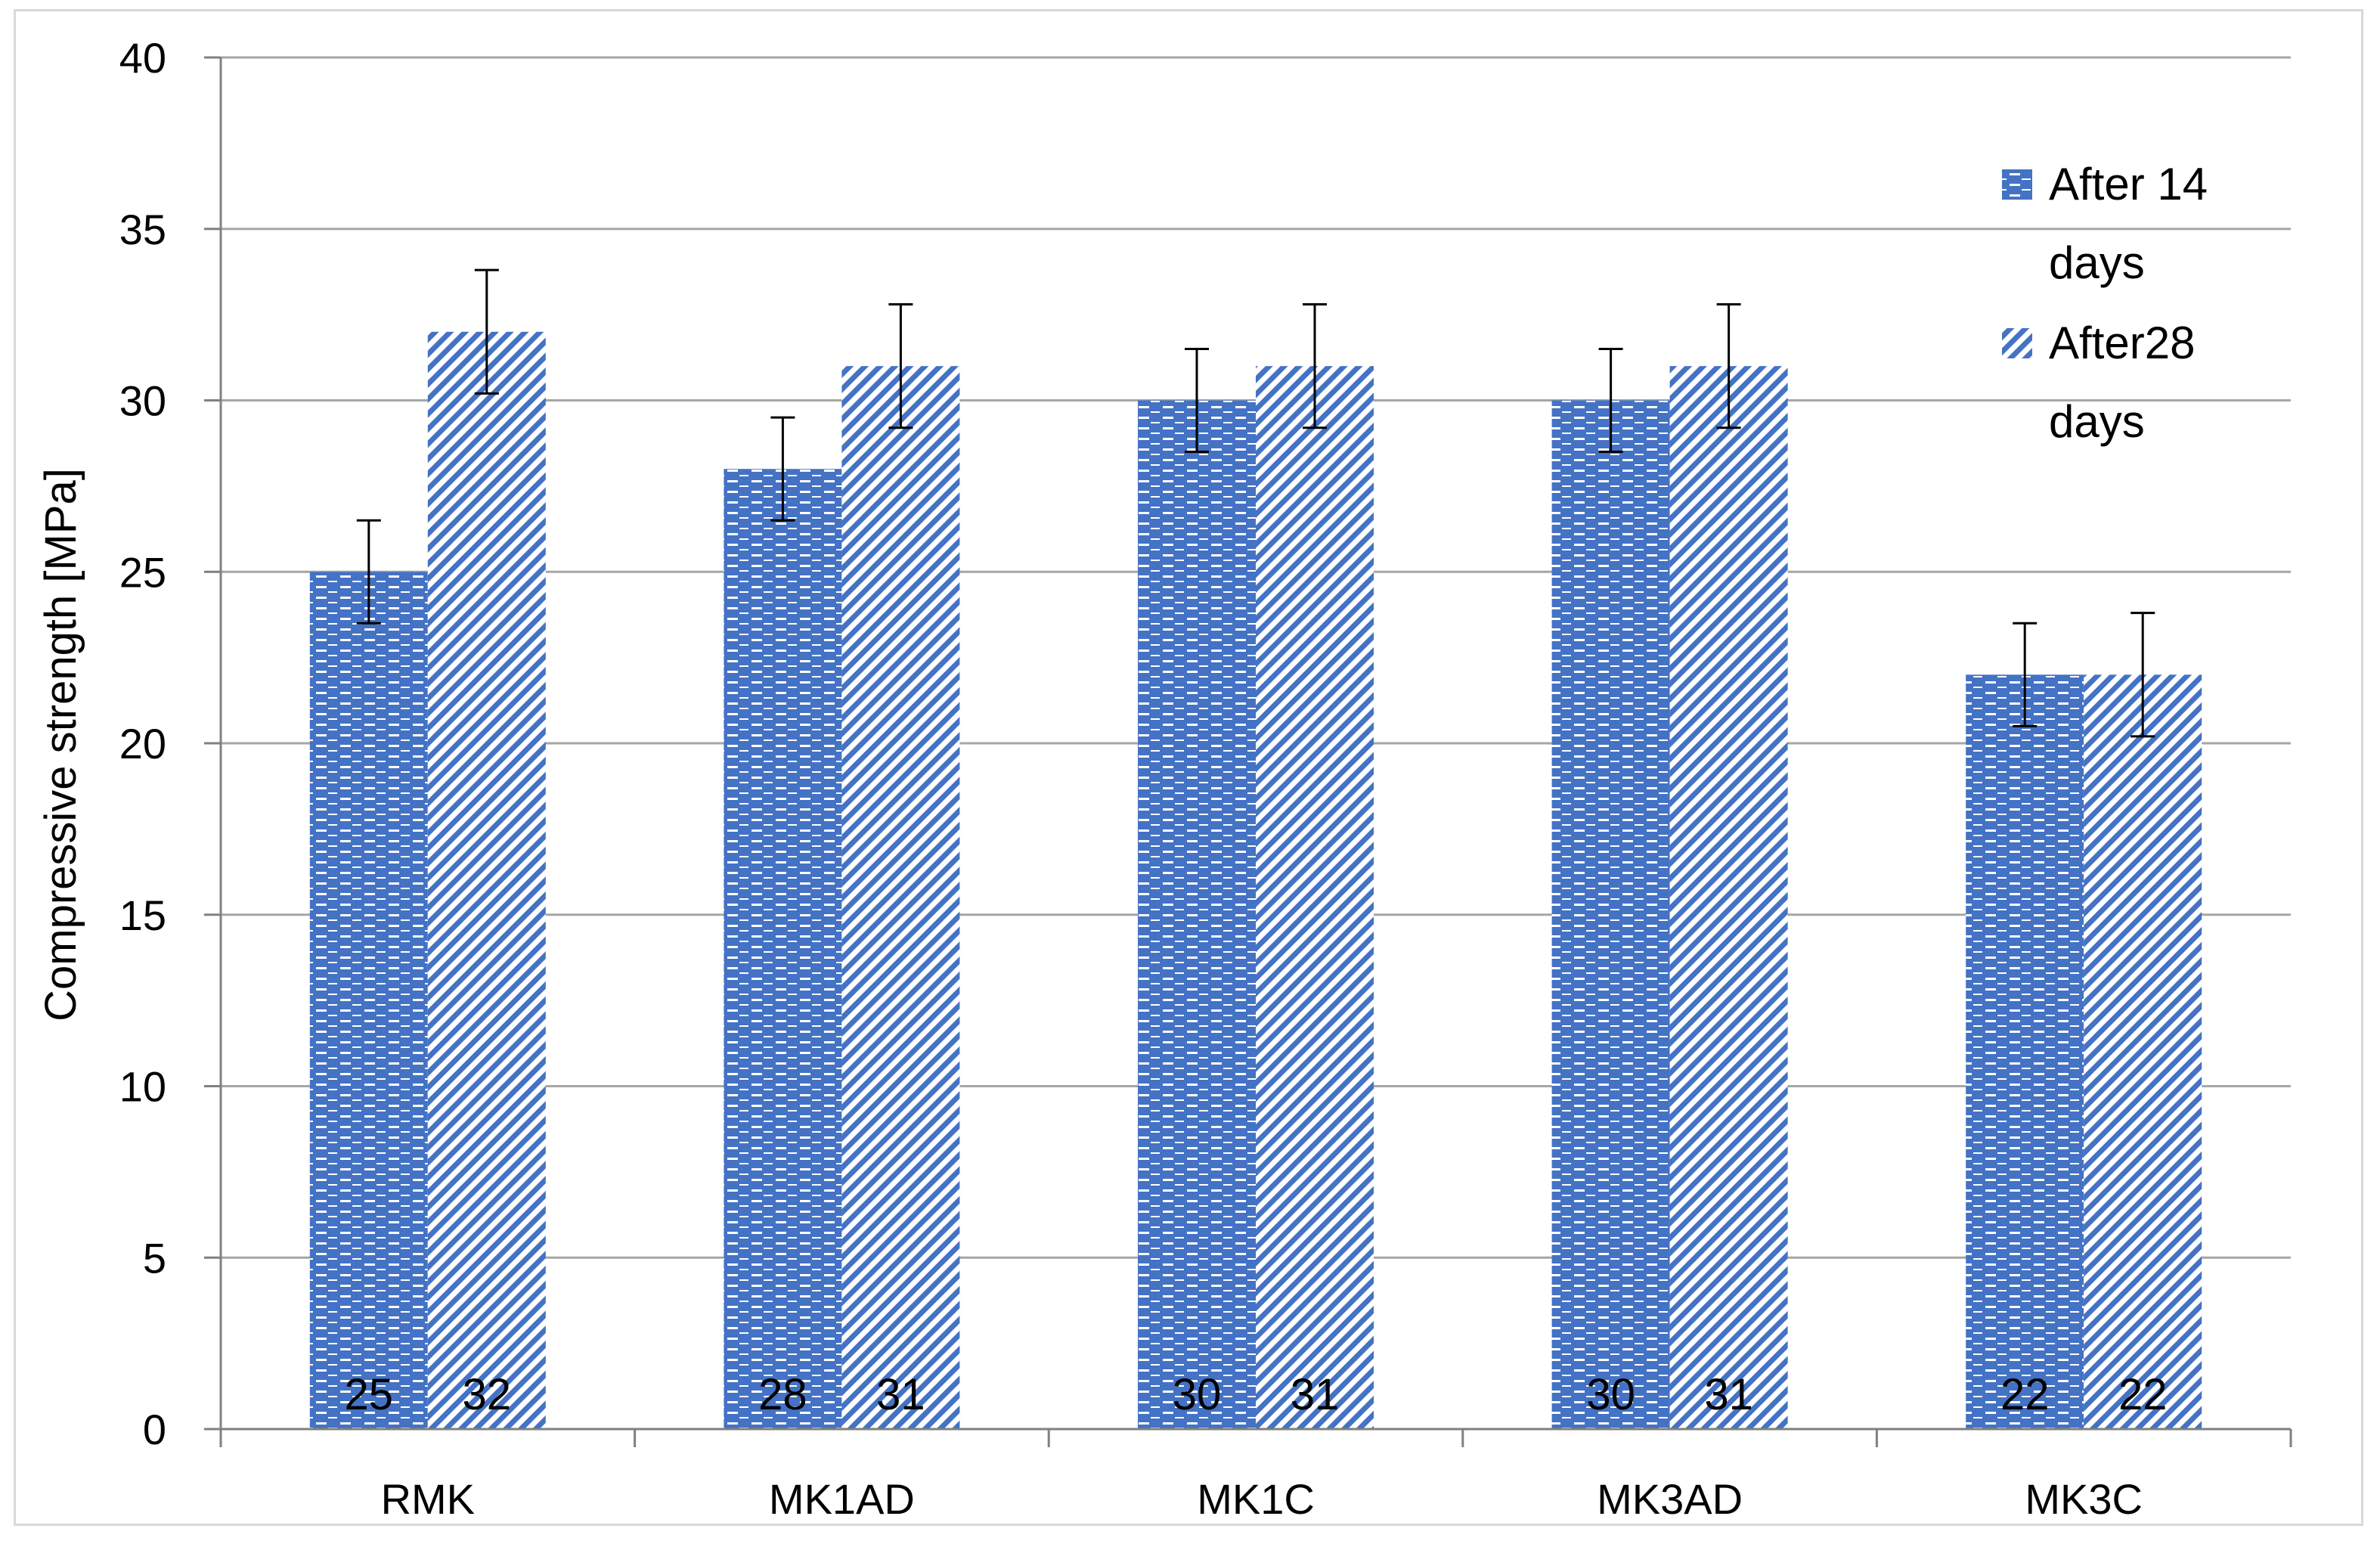 The height and width of the screenshot is (1544, 2380). What do you see at coordinates (1256, 1499) in the screenshot?
I see `category-label: MK1C` at bounding box center [1256, 1499].